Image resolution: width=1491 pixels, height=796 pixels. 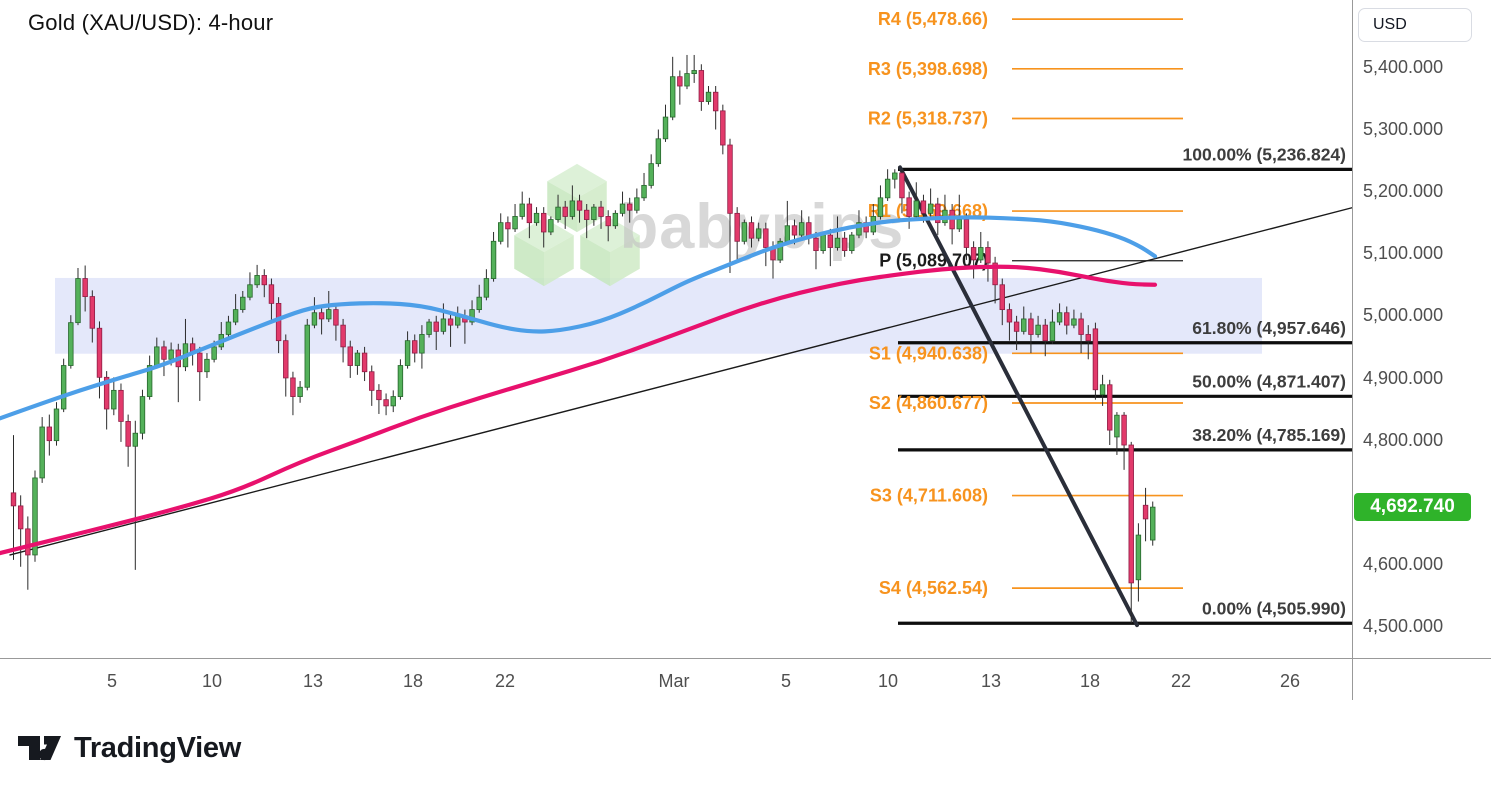 What do you see at coordinates (128, 748) in the screenshot?
I see `tradingview-logo: TradingView` at bounding box center [128, 748].